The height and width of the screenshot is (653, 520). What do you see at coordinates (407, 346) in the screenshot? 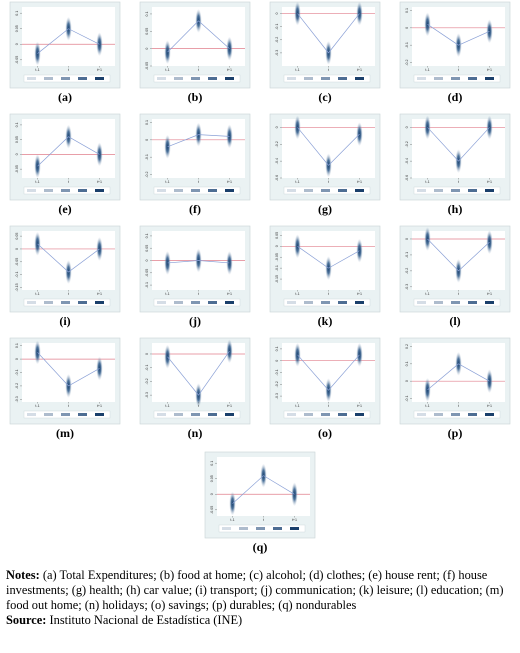
I see `y-tick-label: 0.2` at bounding box center [407, 346].